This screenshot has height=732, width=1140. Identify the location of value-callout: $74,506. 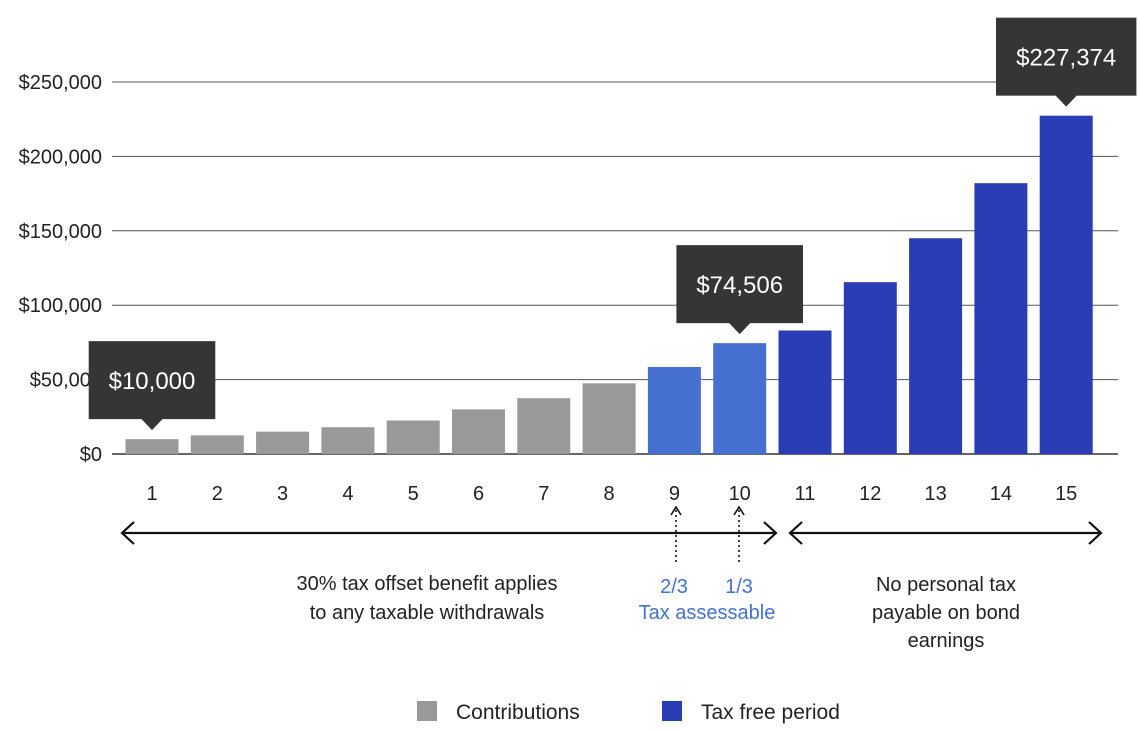
(739, 290).